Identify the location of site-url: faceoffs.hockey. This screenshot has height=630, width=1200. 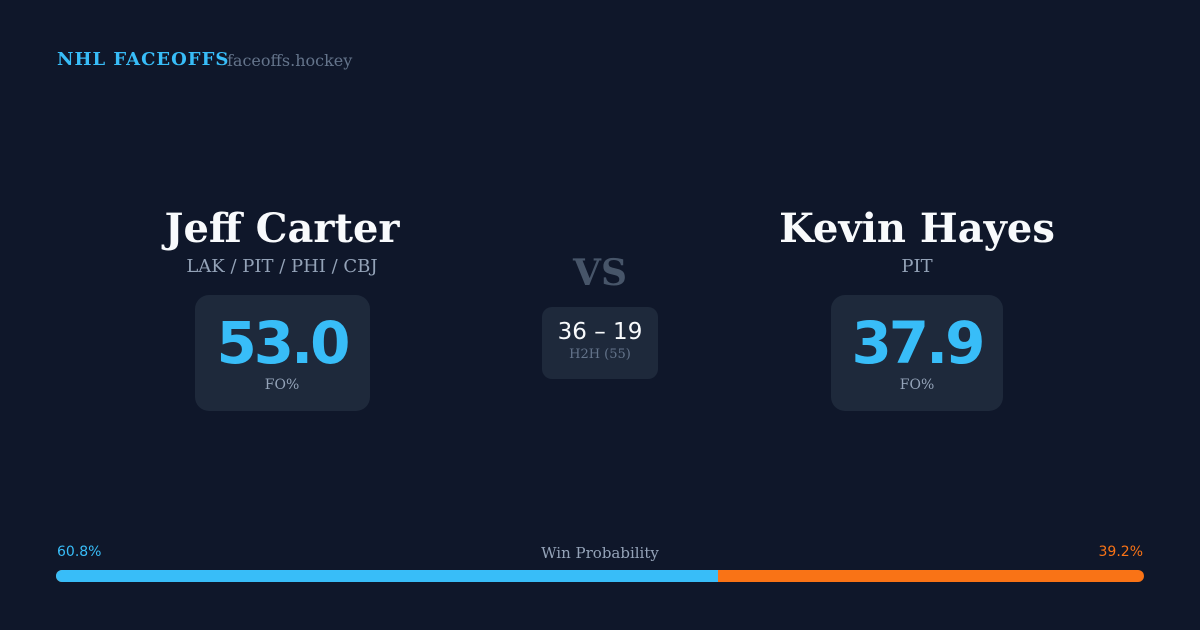
(290, 60).